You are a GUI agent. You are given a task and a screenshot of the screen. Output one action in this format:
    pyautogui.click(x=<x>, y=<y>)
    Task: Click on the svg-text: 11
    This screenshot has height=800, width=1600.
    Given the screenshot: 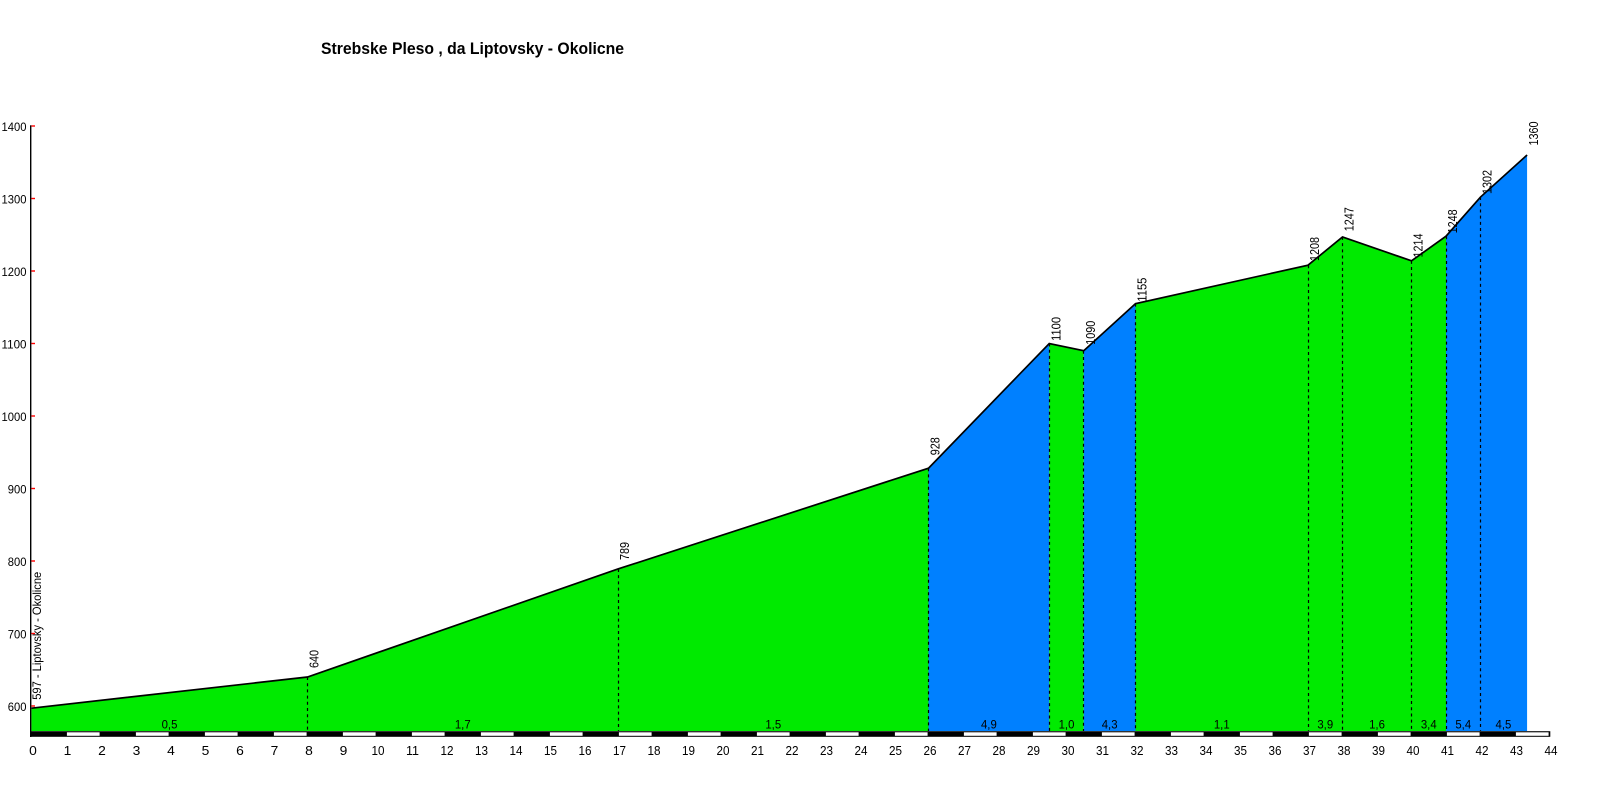 What is the action you would take?
    pyautogui.click(x=412, y=750)
    